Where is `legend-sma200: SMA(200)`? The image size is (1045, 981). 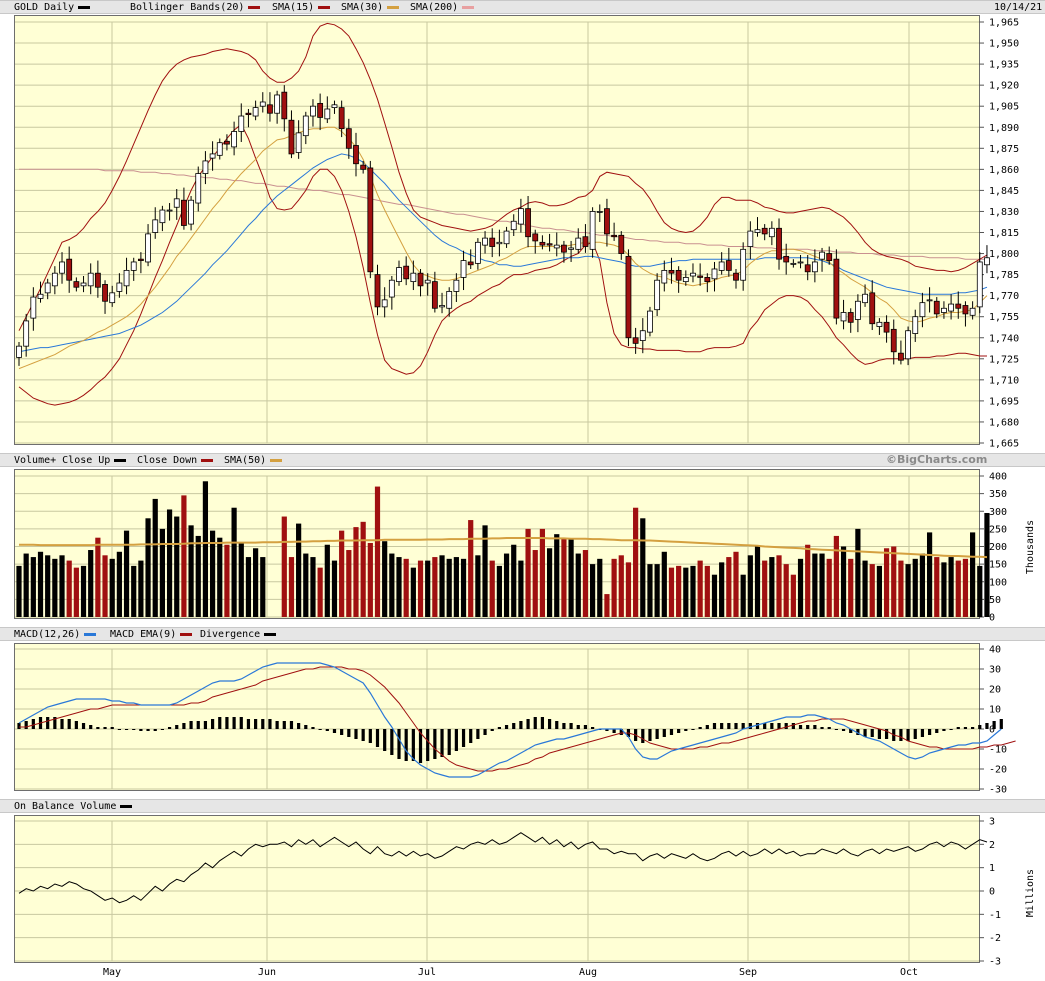
legend-sma200: SMA(200) is located at coordinates (445, 7).